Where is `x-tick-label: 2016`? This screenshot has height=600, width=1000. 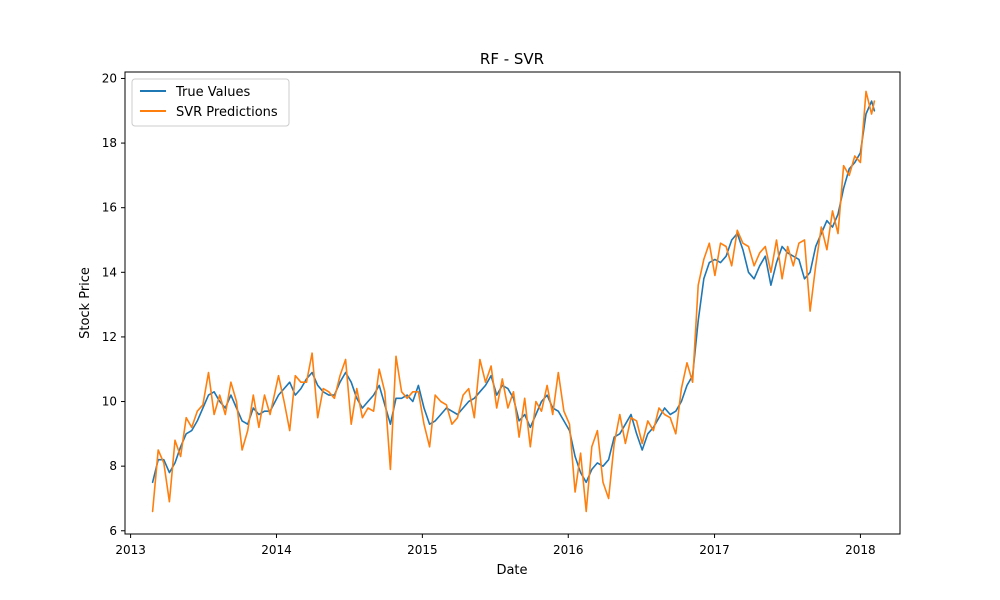 x-tick-label: 2016 is located at coordinates (568, 550).